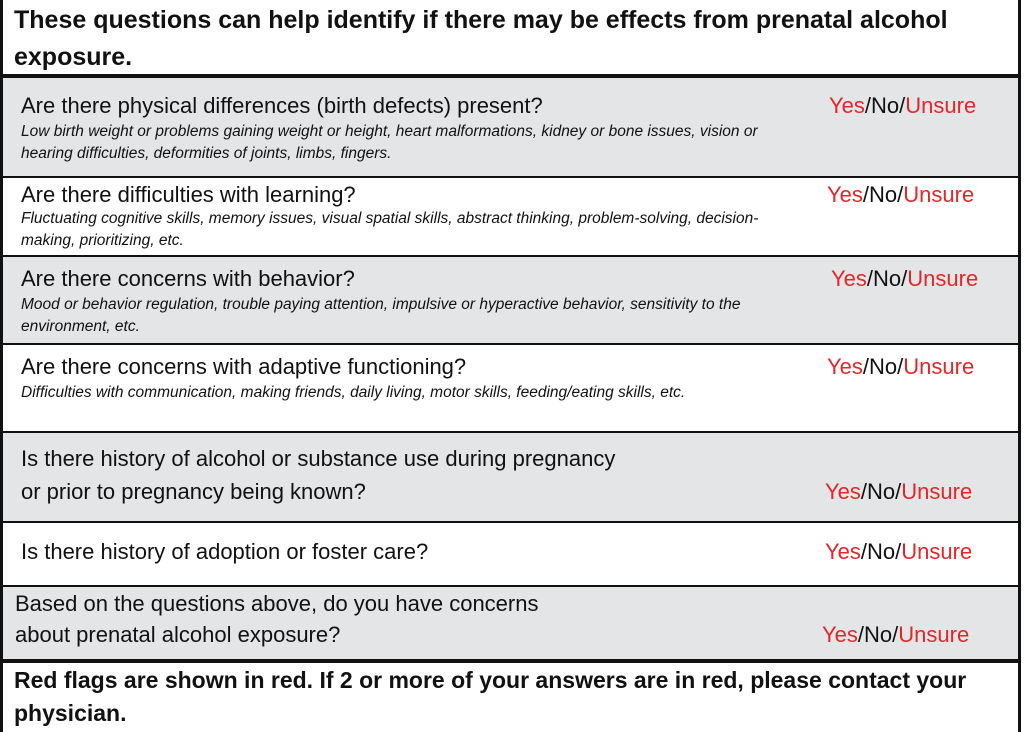  I want to click on footer-divider, so click(510, 661).